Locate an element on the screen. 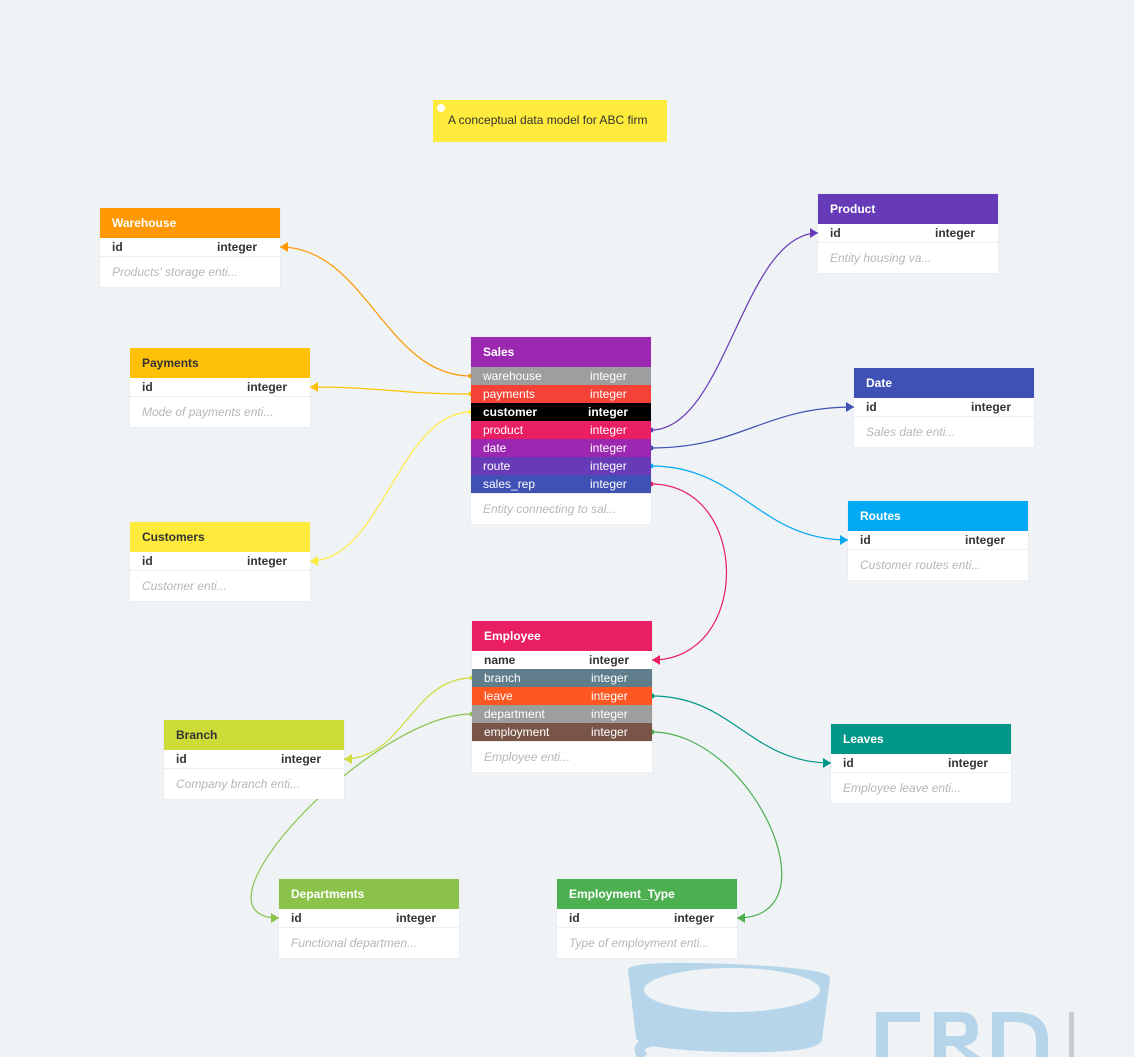 Image resolution: width=1134 pixels, height=1057 pixels. table-field-row: branch integer is located at coordinates (562, 678).